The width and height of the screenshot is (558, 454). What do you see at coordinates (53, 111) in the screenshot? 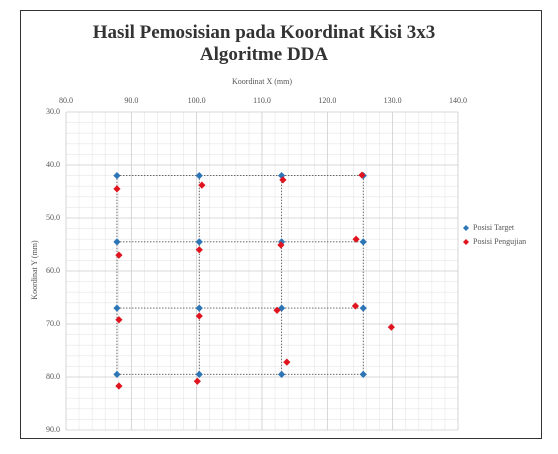
I see `y-tick-label: 30.0` at bounding box center [53, 111].